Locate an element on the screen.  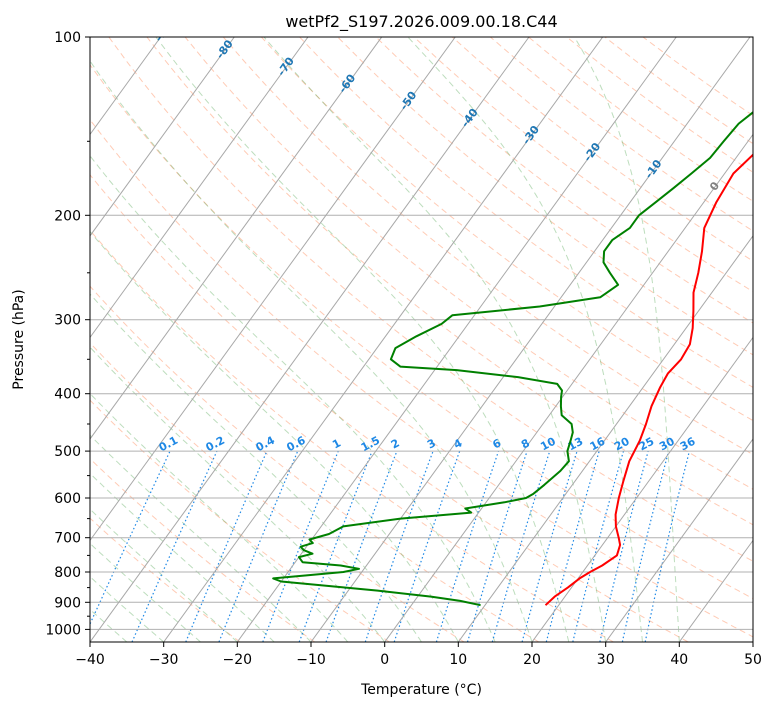
y-tick-label: 300 is located at coordinates (67, 321).